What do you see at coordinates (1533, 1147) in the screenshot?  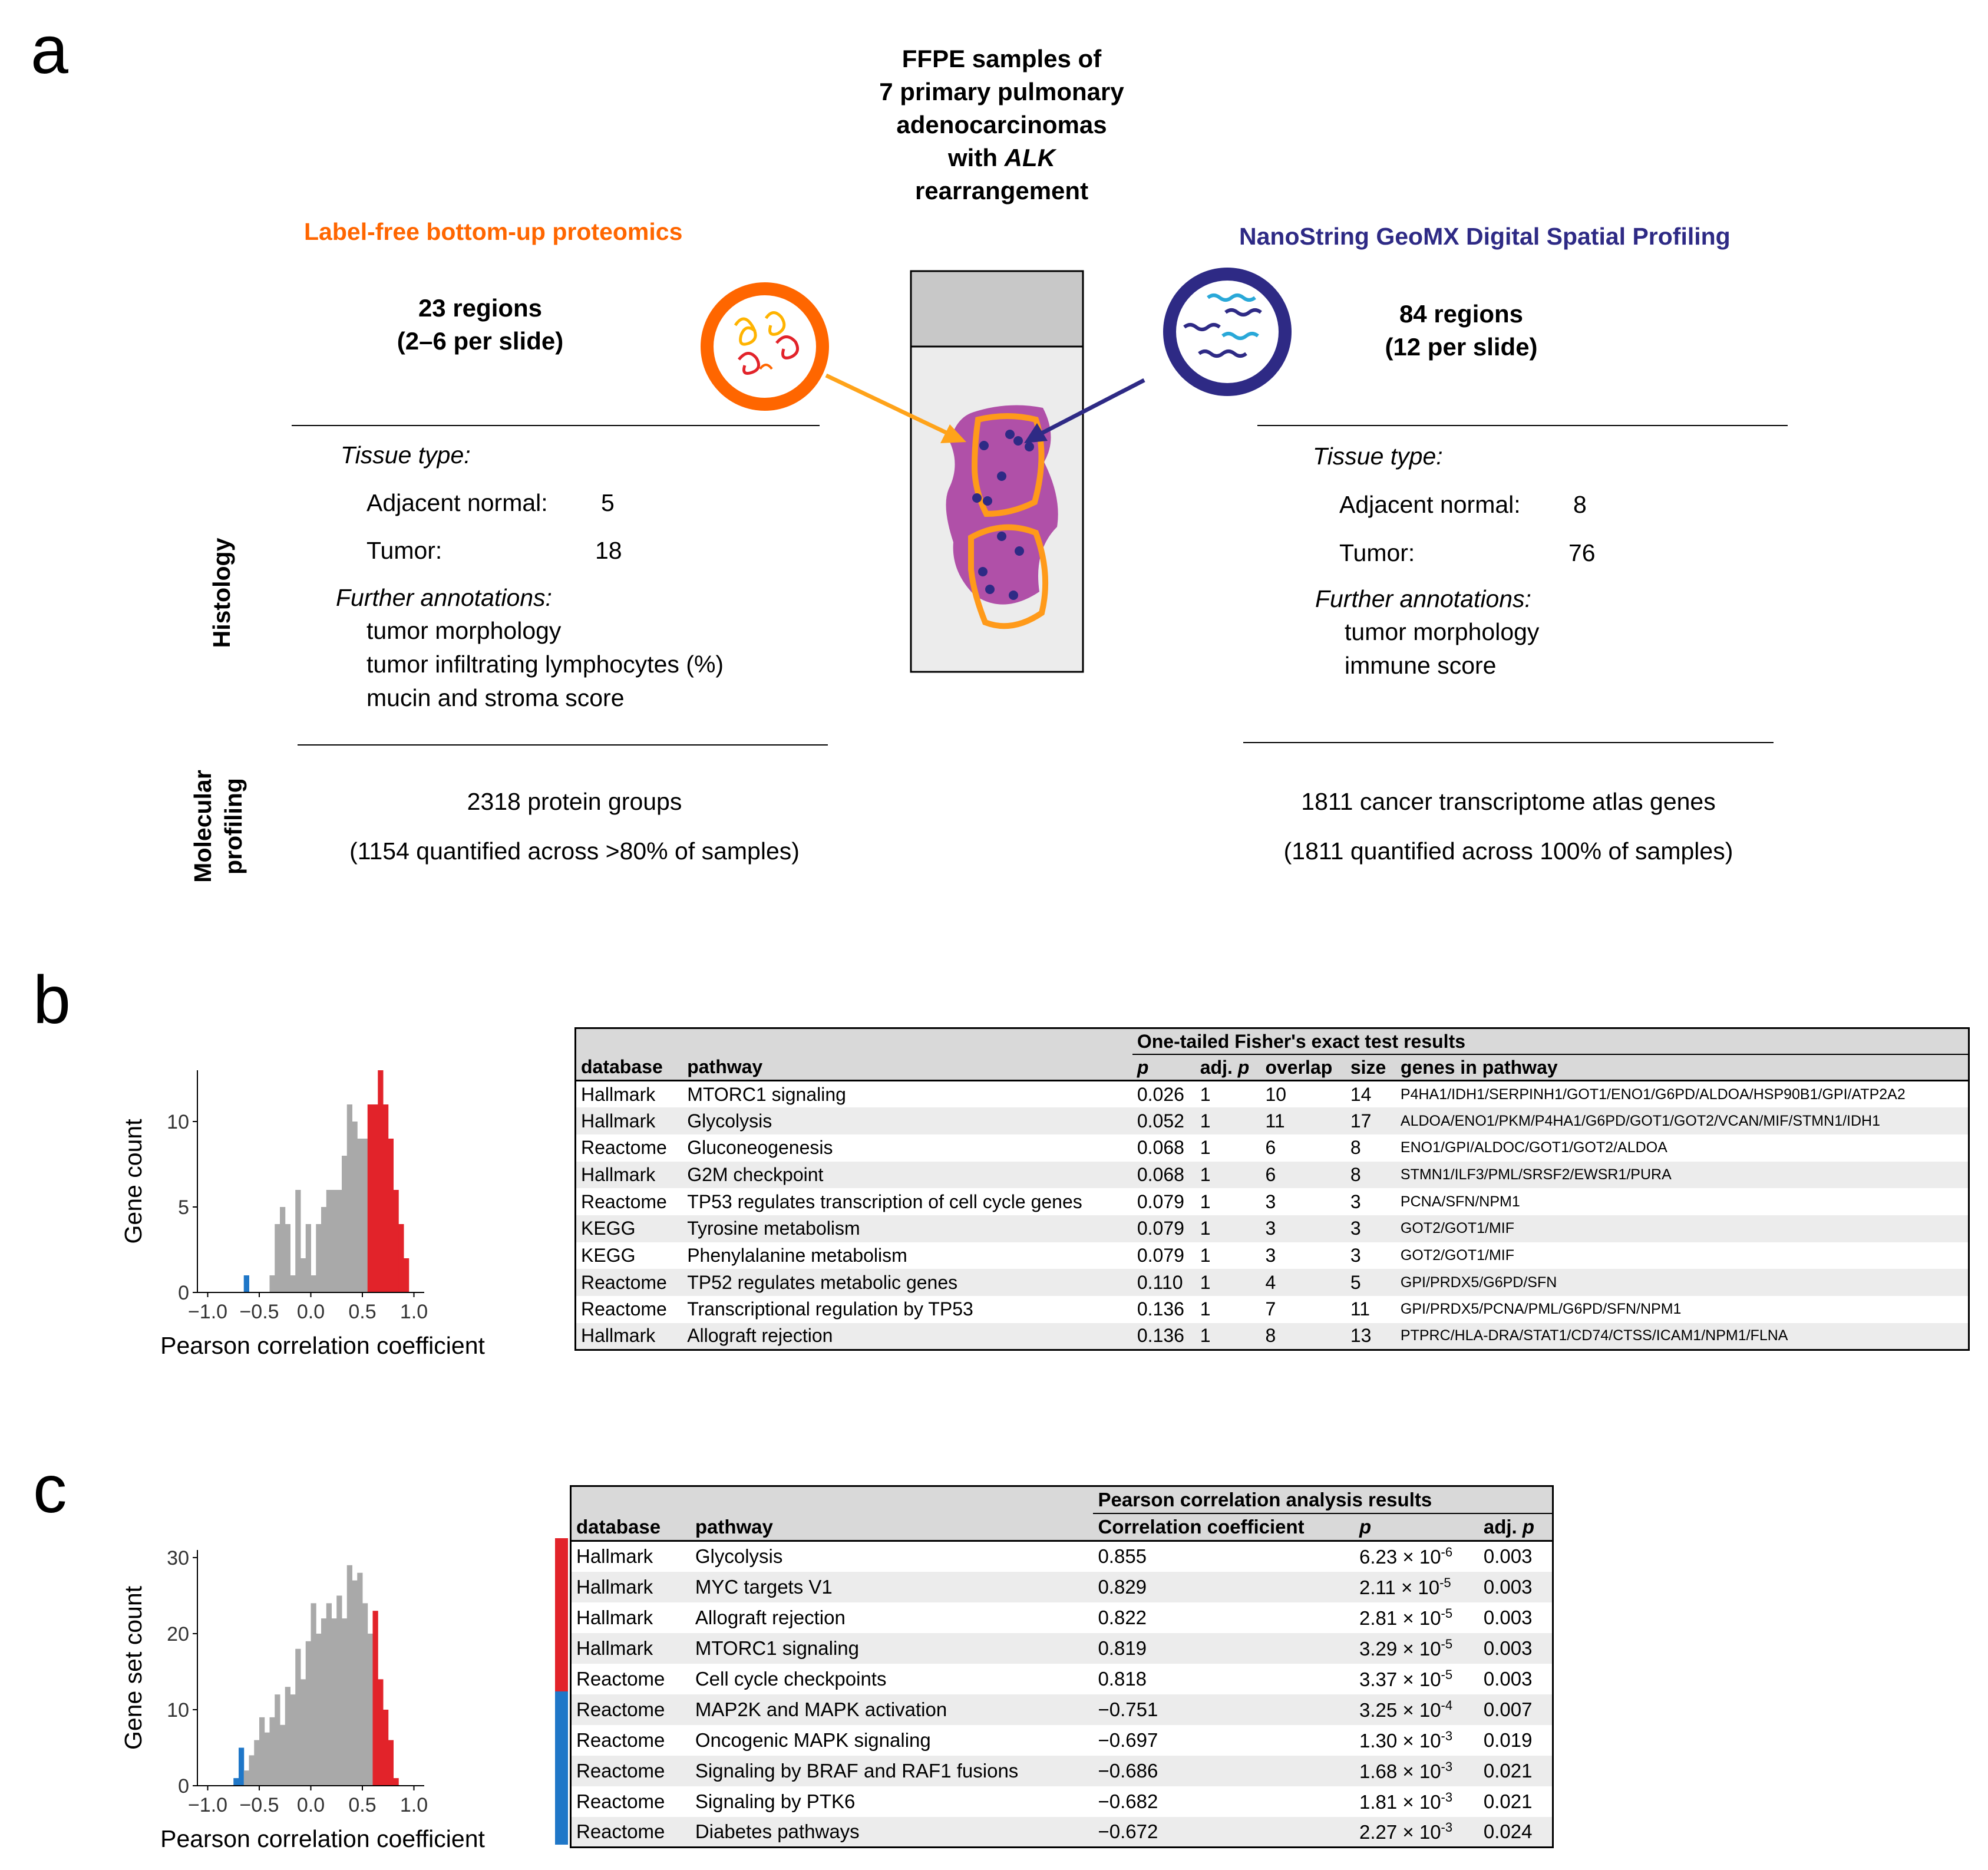 I see `table-cell: ENO1/GPI/ALDOC/GOT1/GOT2/ALDOA` at bounding box center [1533, 1147].